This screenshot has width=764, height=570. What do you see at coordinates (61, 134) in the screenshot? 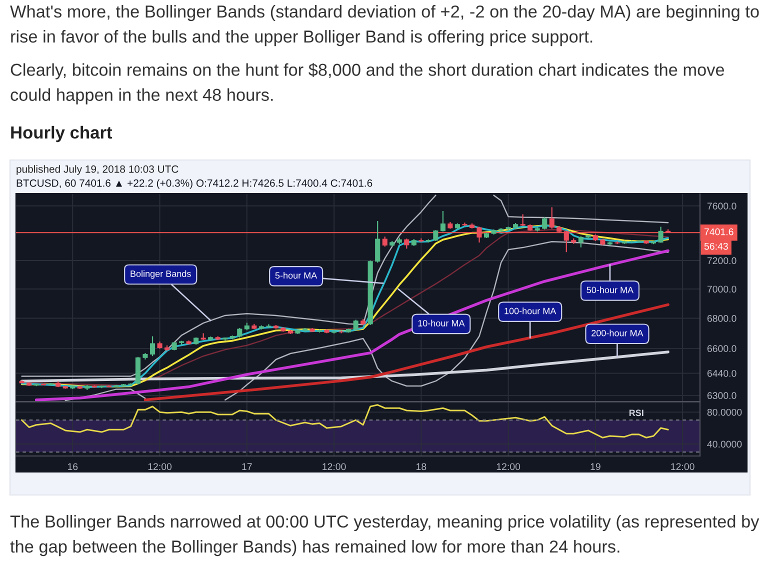
I see `chart-title: Hourly chart` at bounding box center [61, 134].